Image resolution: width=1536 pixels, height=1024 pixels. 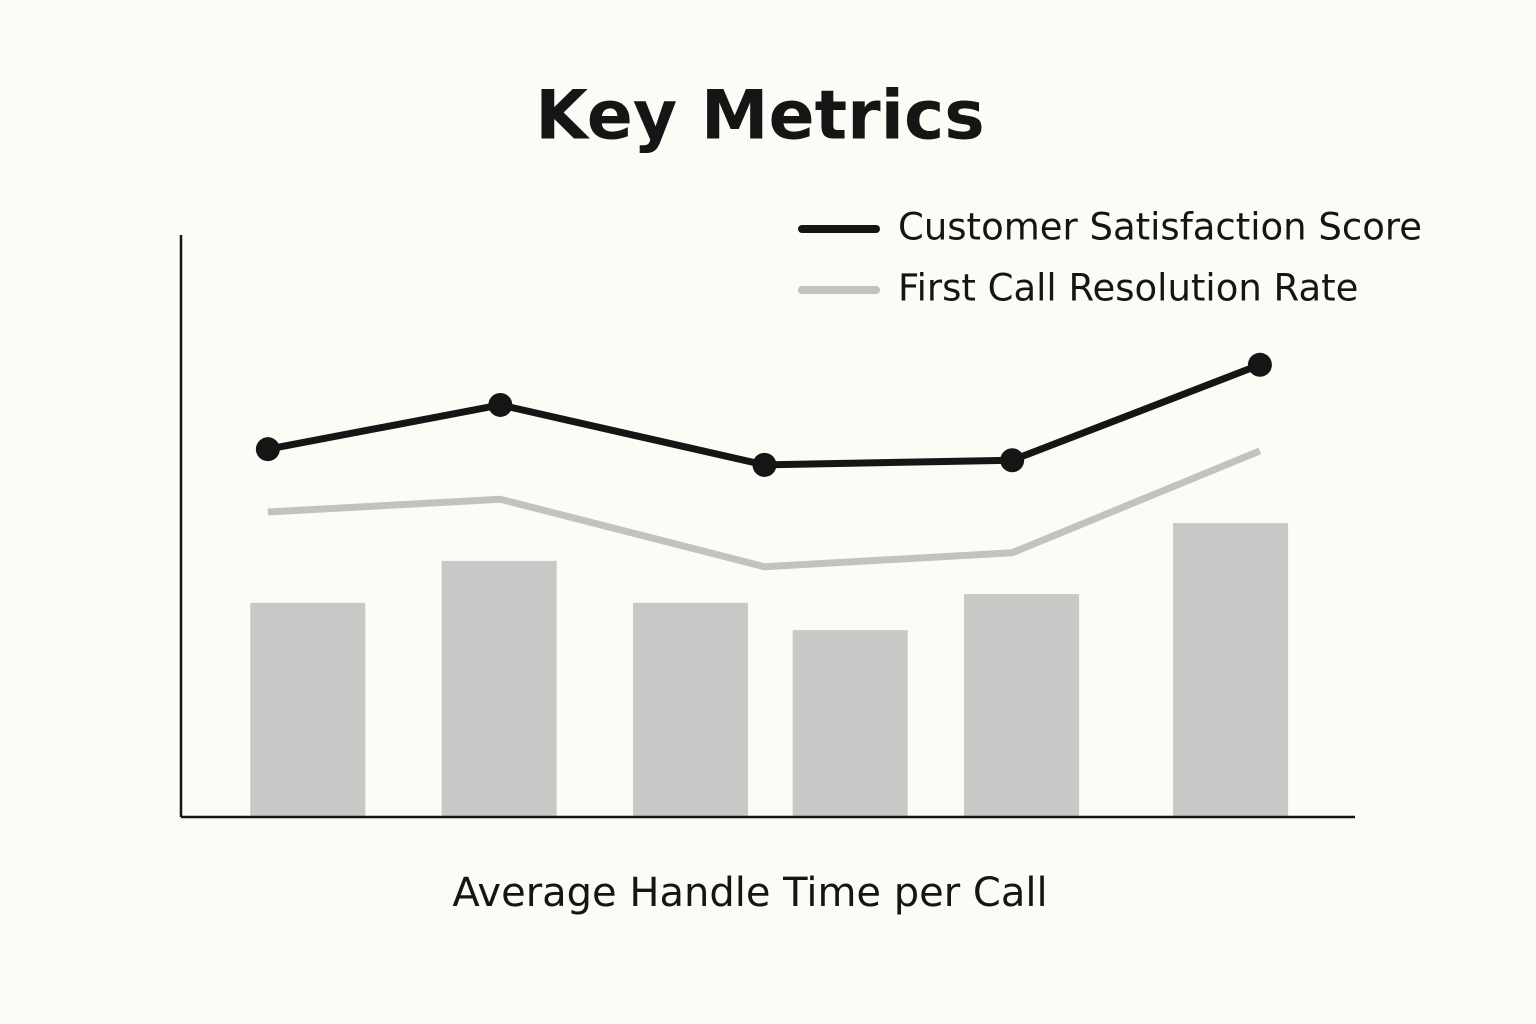 I want to click on chart-title: Key Metrics, so click(x=760, y=116).